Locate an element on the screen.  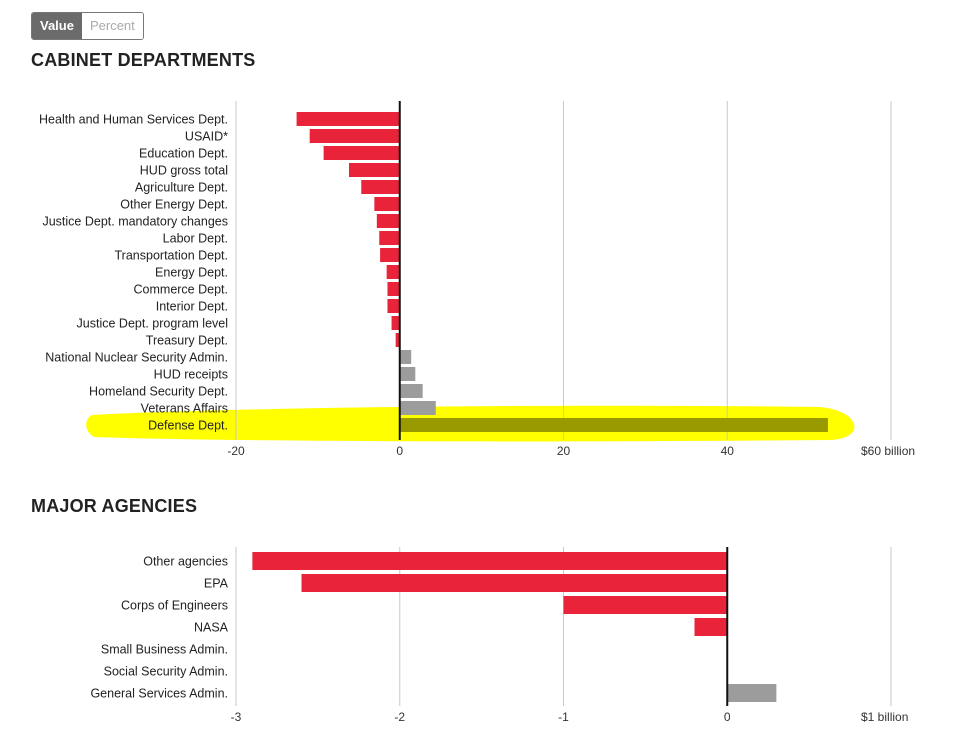
cabinet-category-label: Justice Dept. mandatory changes is located at coordinates (135, 222).